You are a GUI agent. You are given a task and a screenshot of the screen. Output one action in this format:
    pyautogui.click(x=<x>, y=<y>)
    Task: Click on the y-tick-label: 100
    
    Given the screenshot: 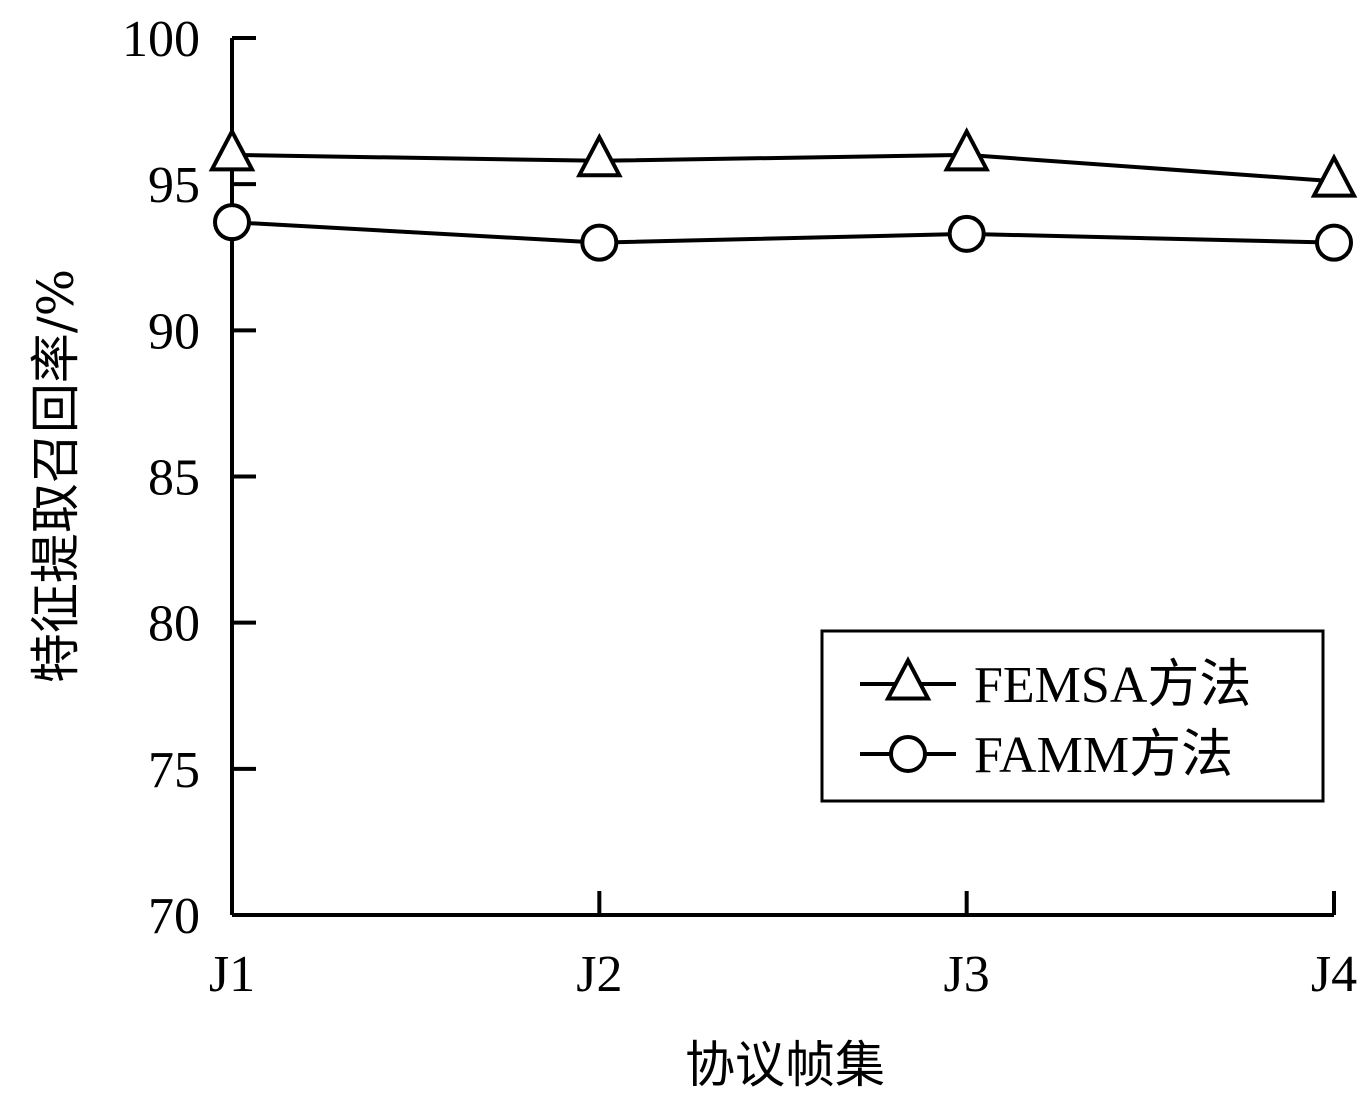 What is the action you would take?
    pyautogui.click(x=161, y=39)
    